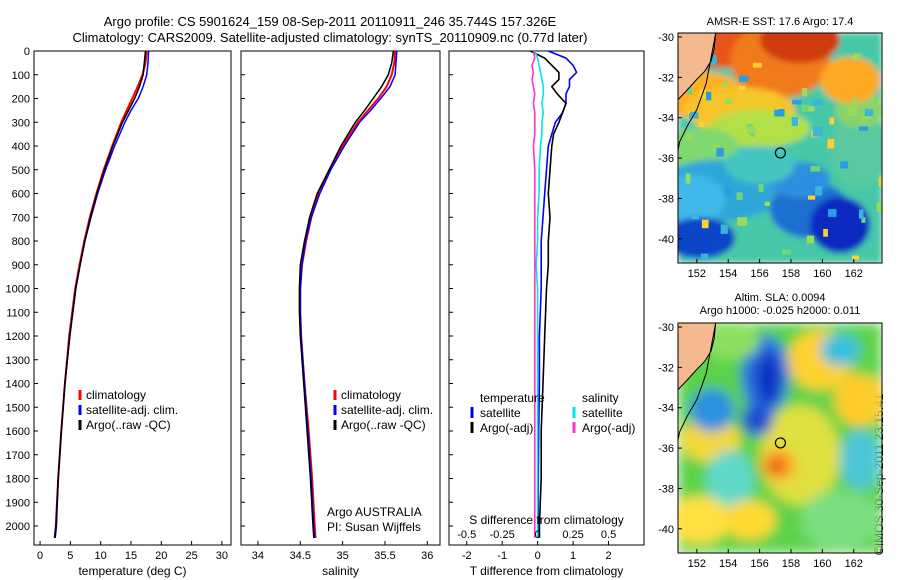  I want to click on series-line-satelliteadjclim, so click(348, 294).